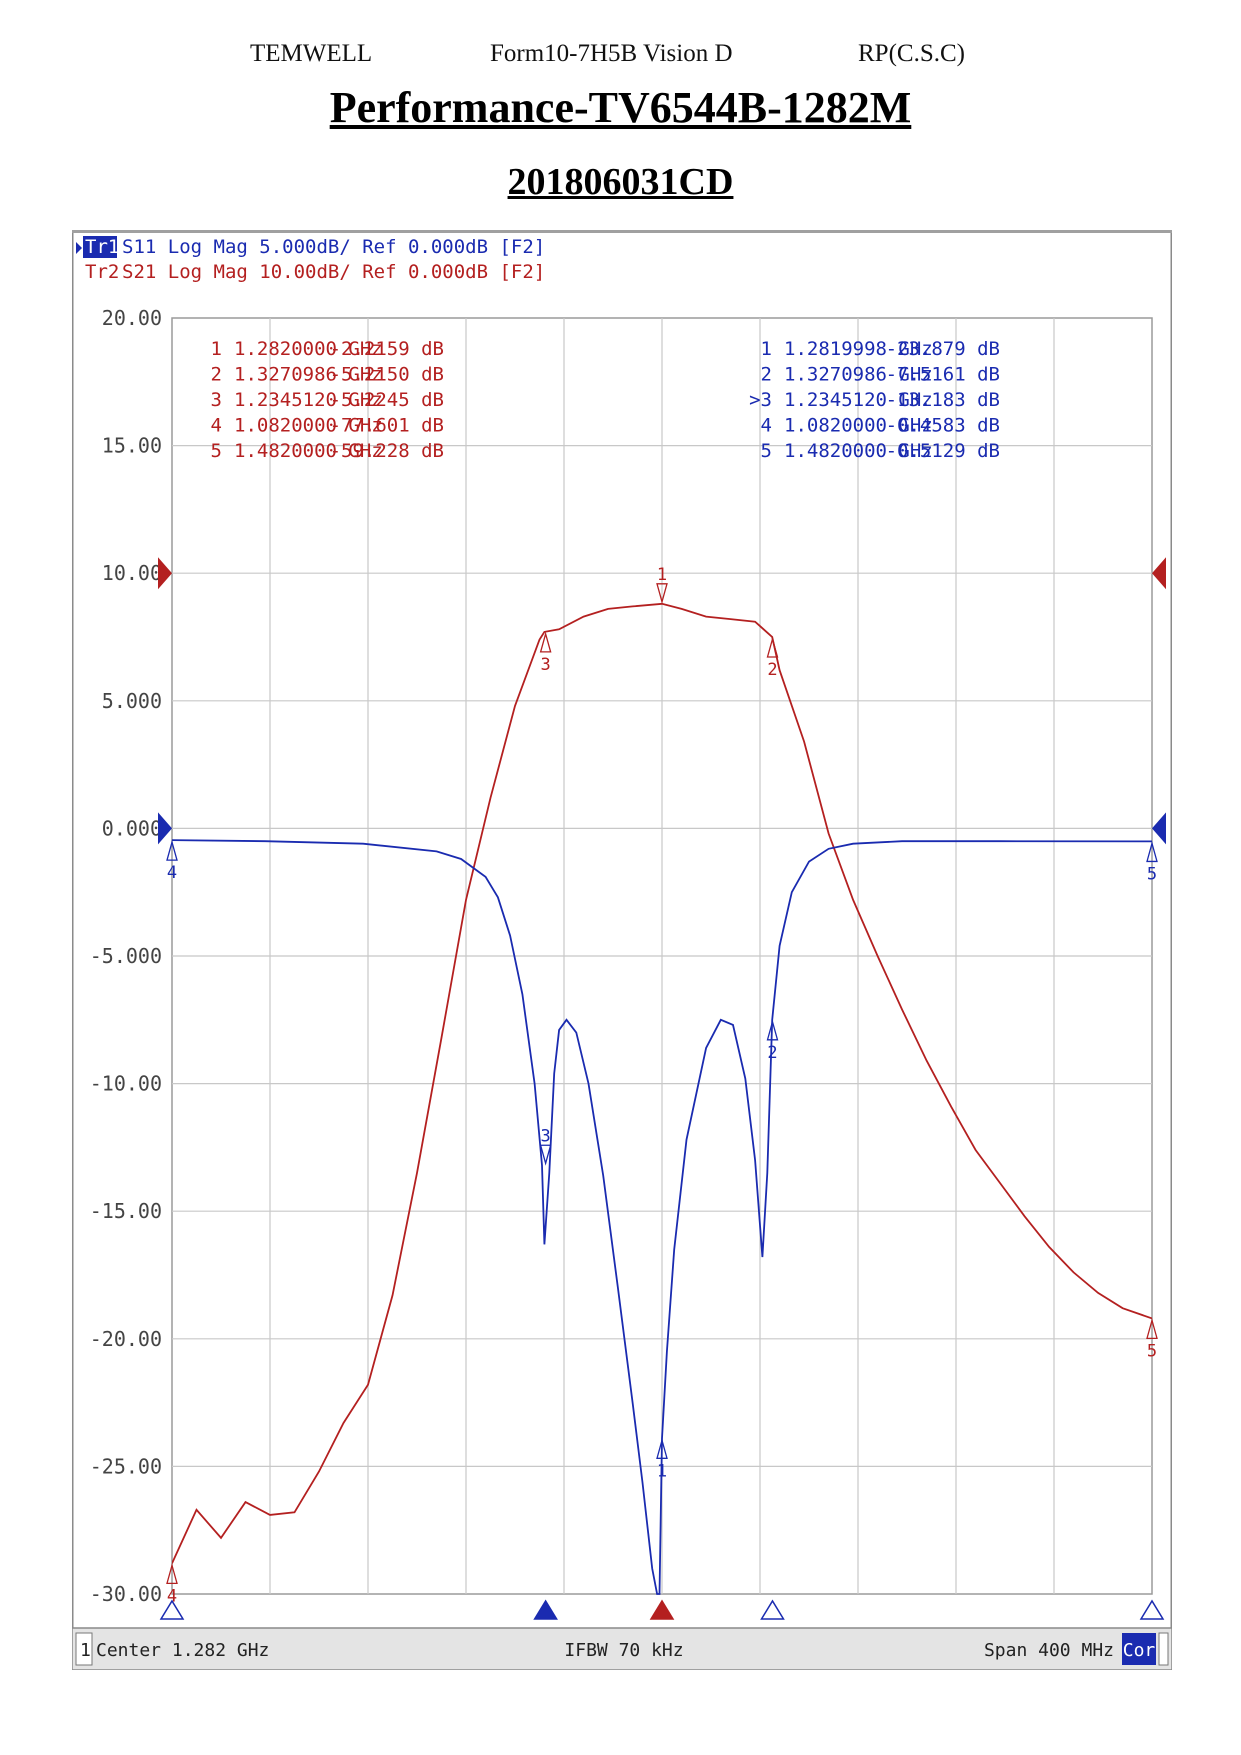 This screenshot has height=1755, width=1241. I want to click on page-subtitle: 201806031CD, so click(620, 182).